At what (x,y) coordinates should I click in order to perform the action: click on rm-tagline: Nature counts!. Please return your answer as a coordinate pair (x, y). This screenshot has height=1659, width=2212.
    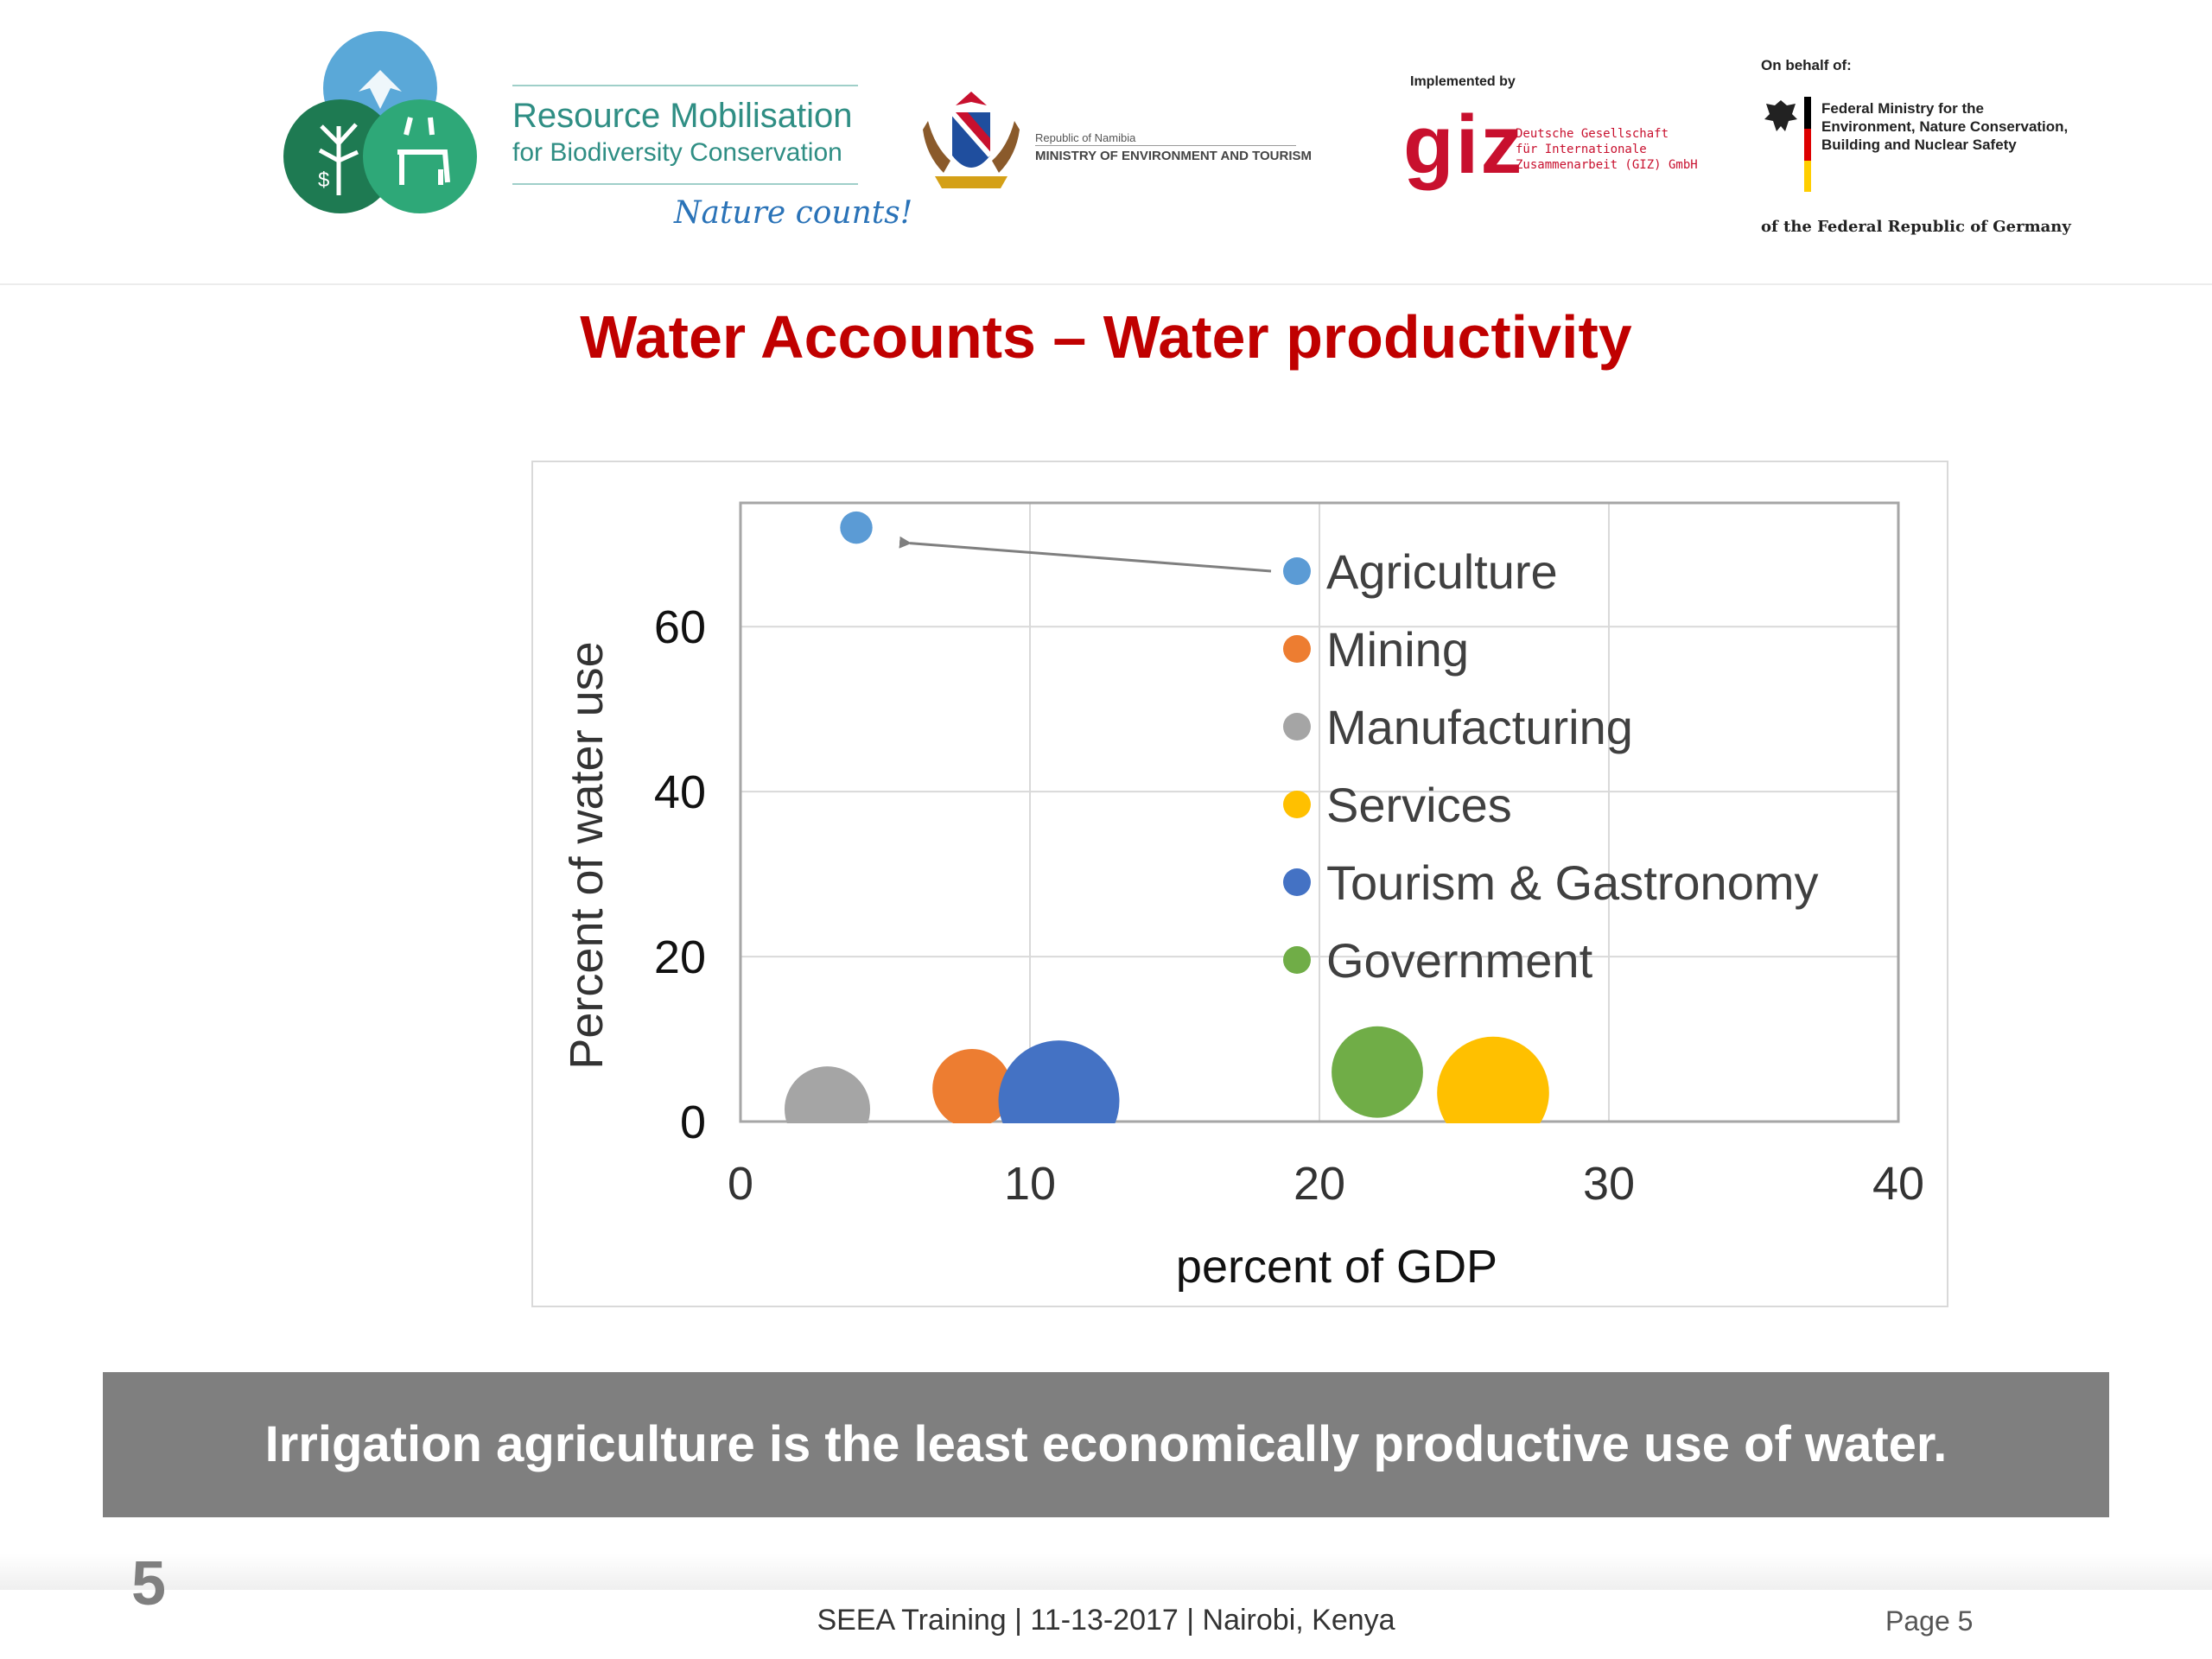
    Looking at the image, I should click on (793, 213).